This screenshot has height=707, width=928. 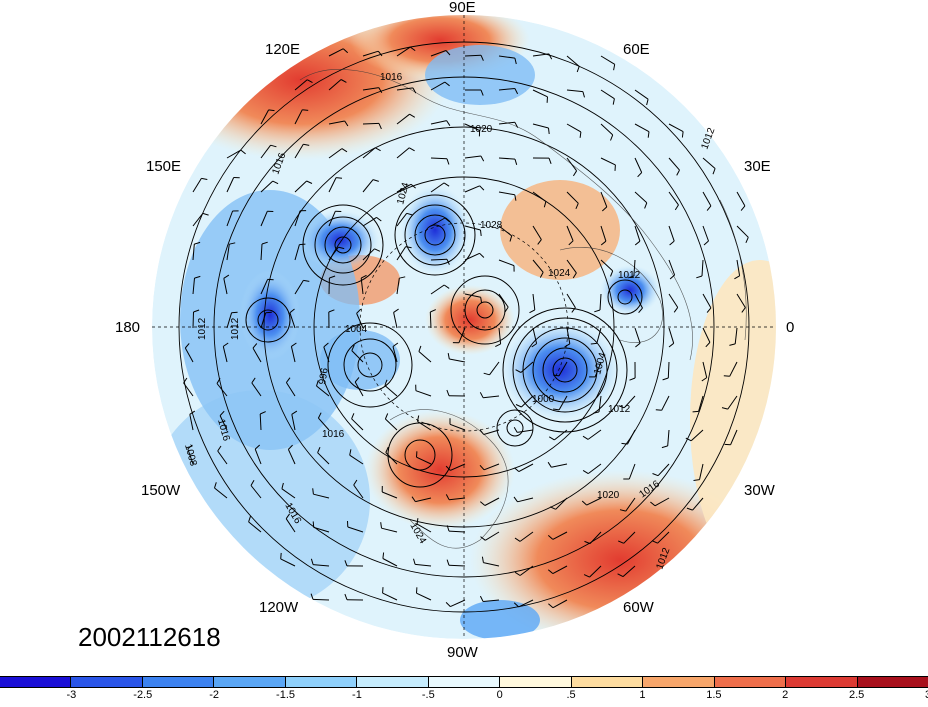 I want to click on longitude-label-60w: 60W, so click(x=638, y=607).